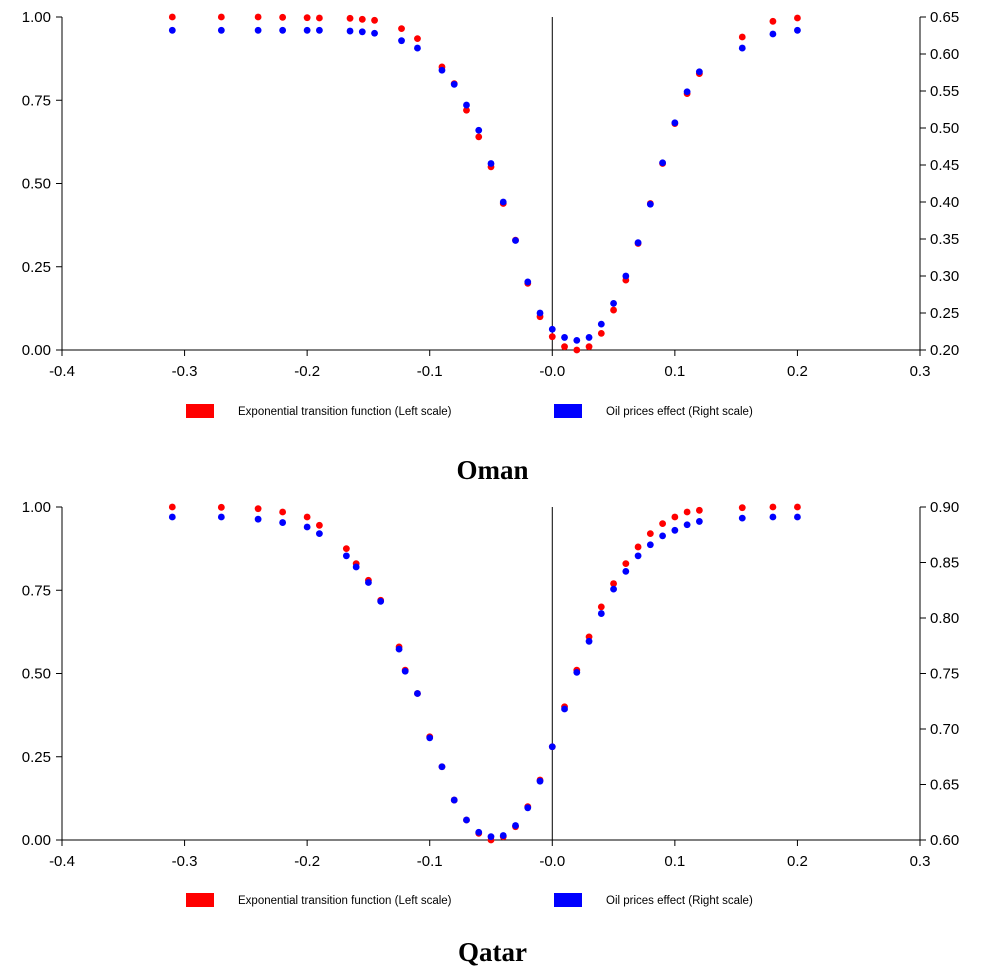 Image resolution: width=985 pixels, height=975 pixels. Describe the element at coordinates (944, 202) in the screenshot. I see `oman-right-y-tick-label: 0.40` at that location.